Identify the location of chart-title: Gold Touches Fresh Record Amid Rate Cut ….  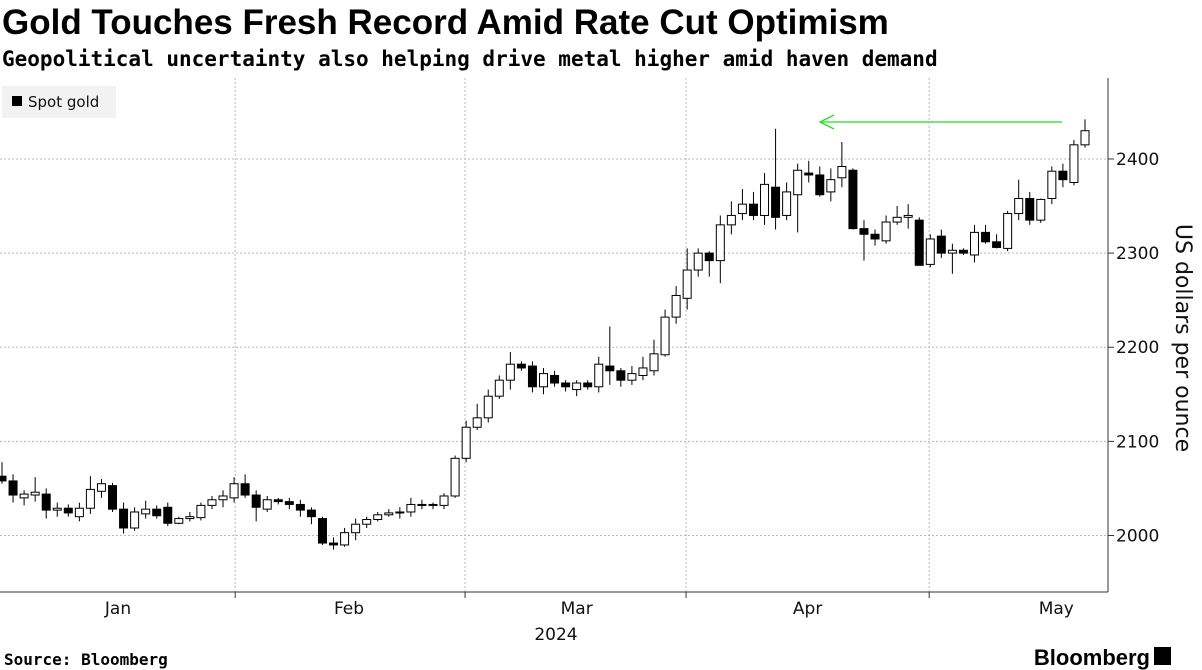
(445, 22).